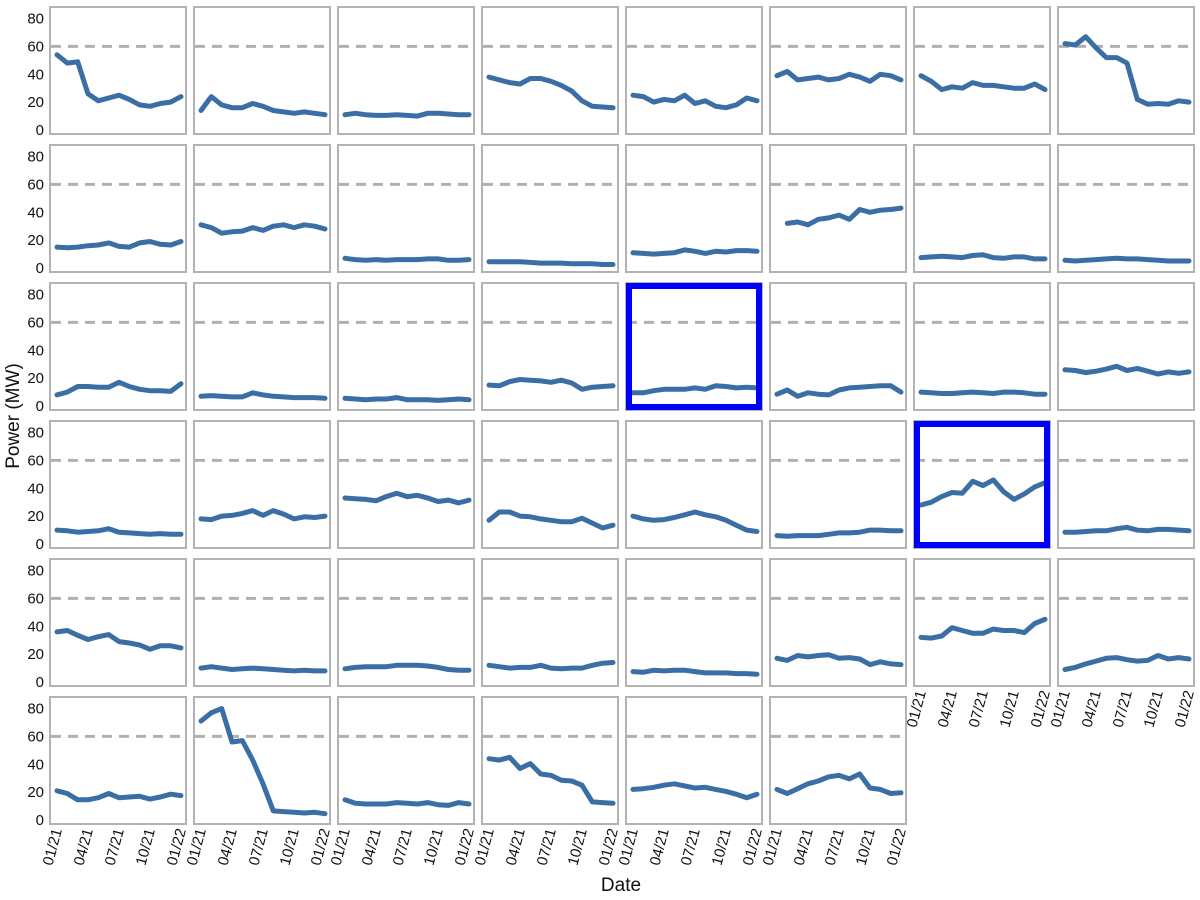 The width and height of the screenshot is (1200, 900). Describe the element at coordinates (53, 847) in the screenshot. I see `x-tick-label: 01/21` at that location.